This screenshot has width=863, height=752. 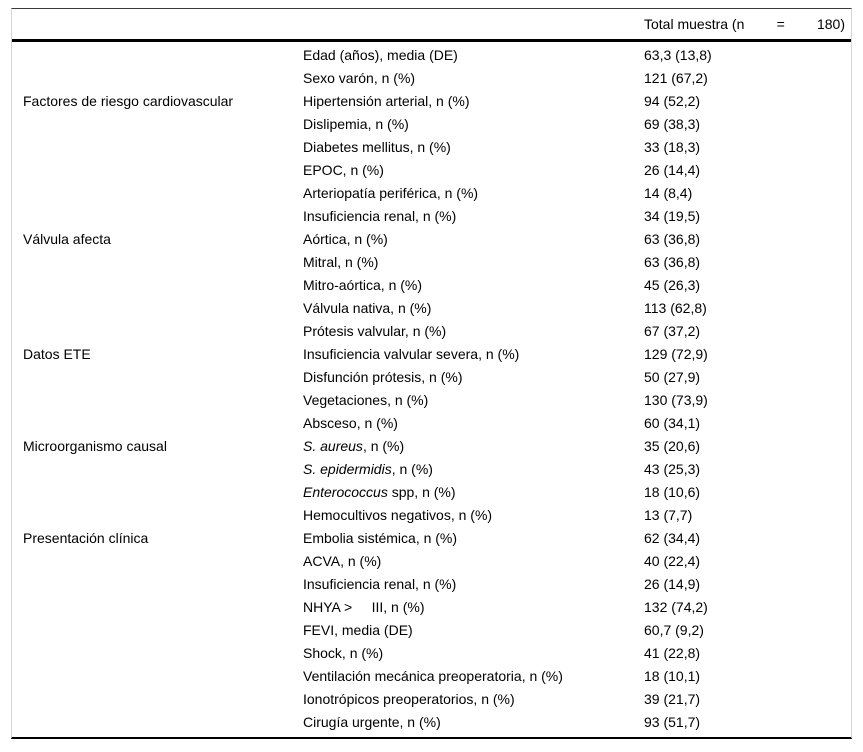 What do you see at coordinates (672, 676) in the screenshot?
I see `value-cell: 18 (10,1)` at bounding box center [672, 676].